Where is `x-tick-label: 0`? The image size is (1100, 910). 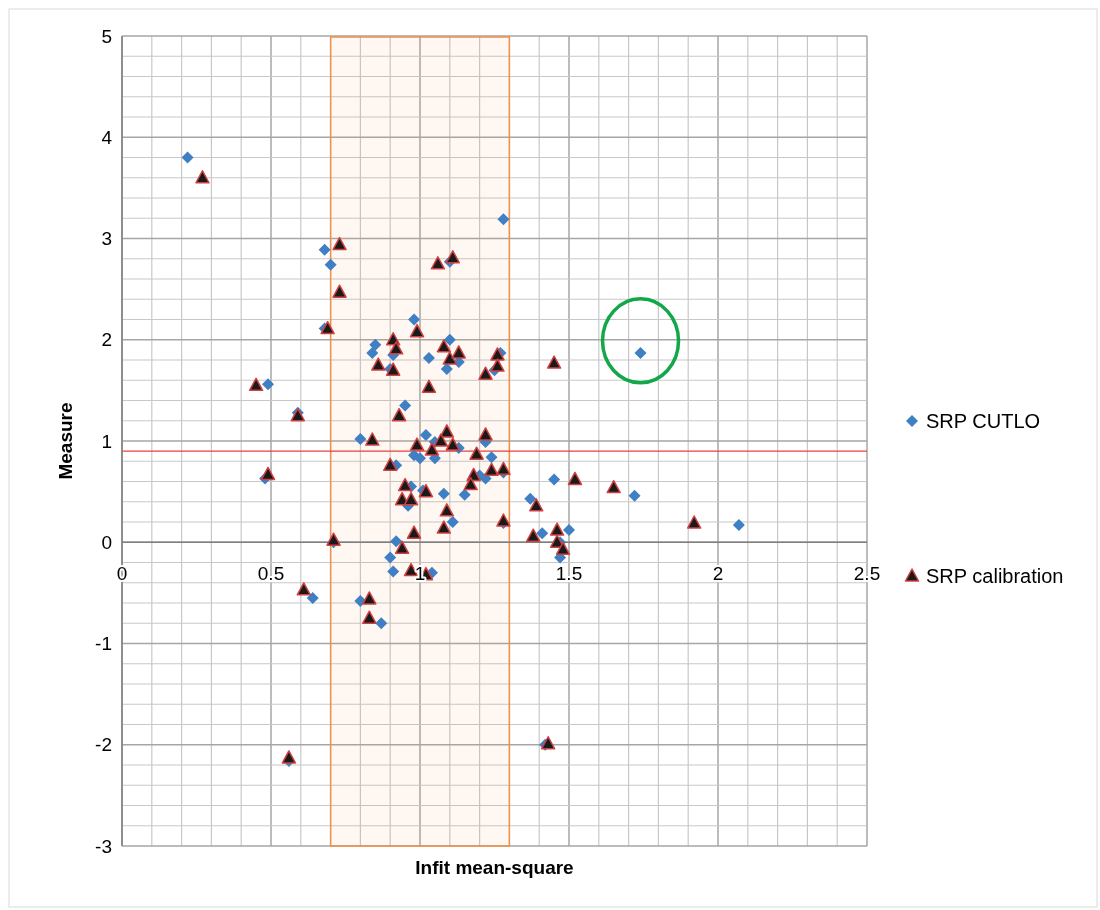 x-tick-label: 0 is located at coordinates (122, 574).